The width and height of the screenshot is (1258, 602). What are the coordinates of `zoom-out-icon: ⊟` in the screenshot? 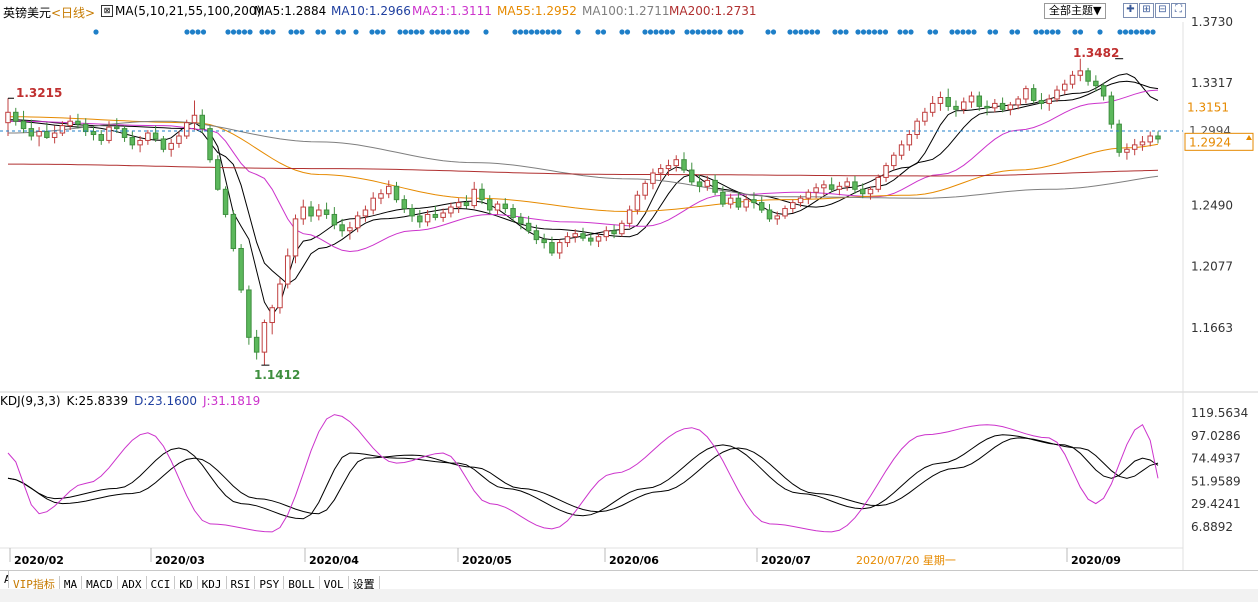 It's located at (1162, 10).